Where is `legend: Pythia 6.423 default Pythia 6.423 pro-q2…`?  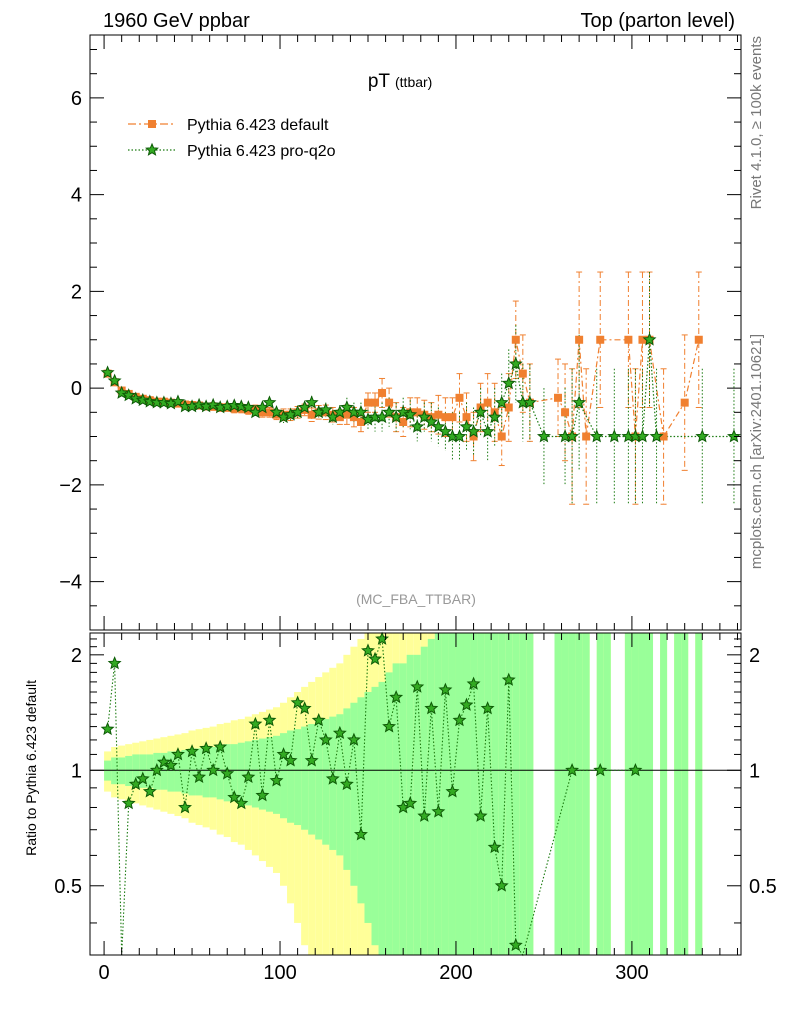 legend: Pythia 6.423 default Pythia 6.423 pro-q2… is located at coordinates (232, 138).